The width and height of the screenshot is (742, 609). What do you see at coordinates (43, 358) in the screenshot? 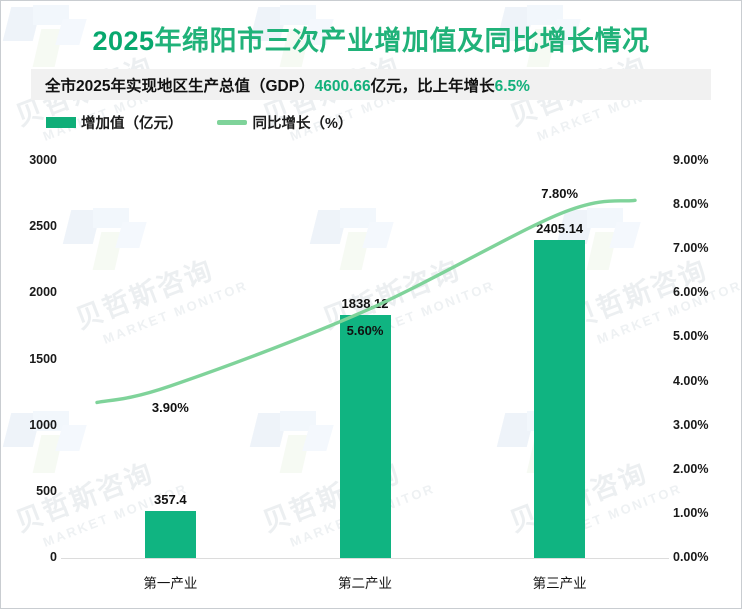
I see `y-axis-left-tick-label: 1500` at bounding box center [43, 358].